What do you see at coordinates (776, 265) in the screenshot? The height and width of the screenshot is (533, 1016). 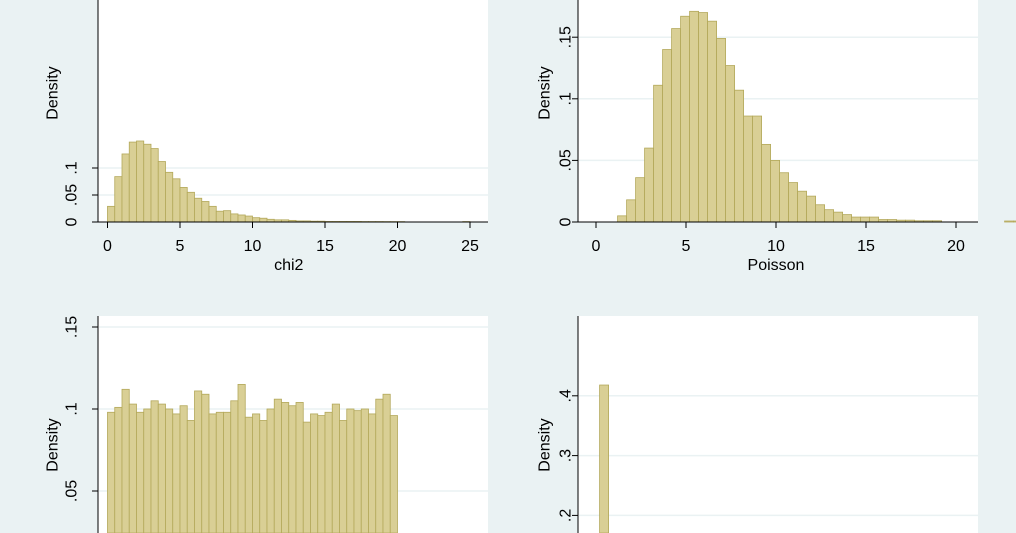 I see `x-axis-label: Poisson` at bounding box center [776, 265].